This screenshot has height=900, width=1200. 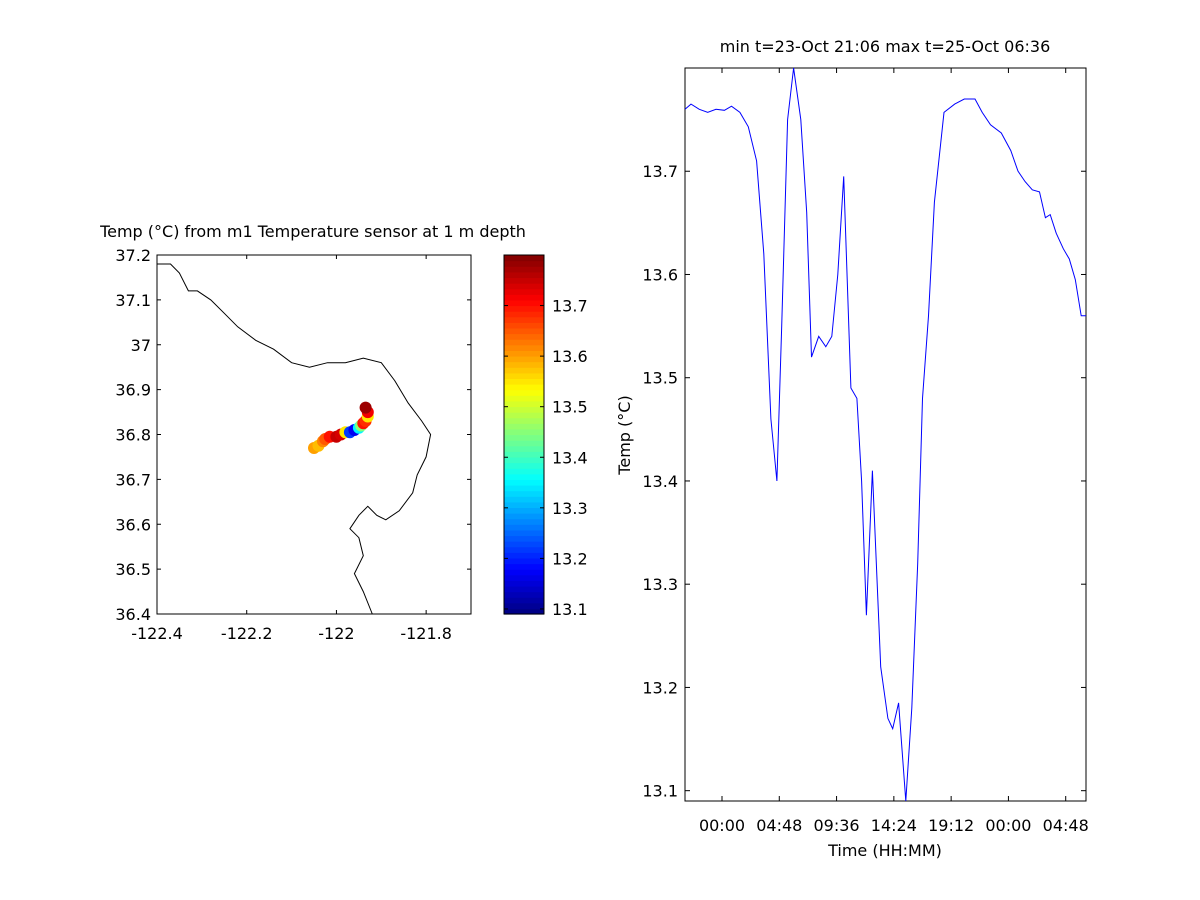 What do you see at coordinates (660, 791) in the screenshot?
I see `timeseries-y-tick-label: 13.1` at bounding box center [660, 791].